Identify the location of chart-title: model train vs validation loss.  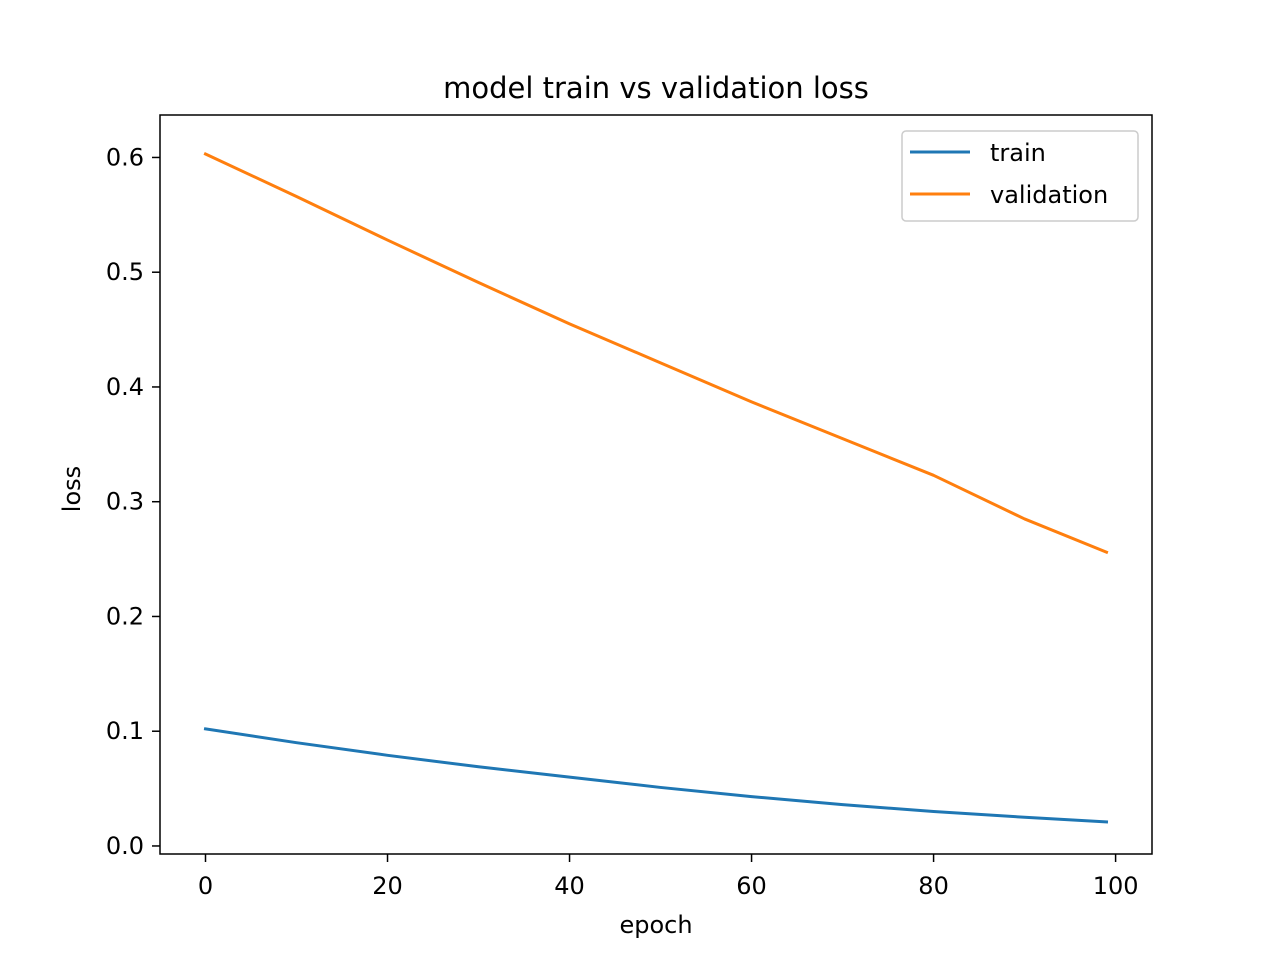
(656, 88).